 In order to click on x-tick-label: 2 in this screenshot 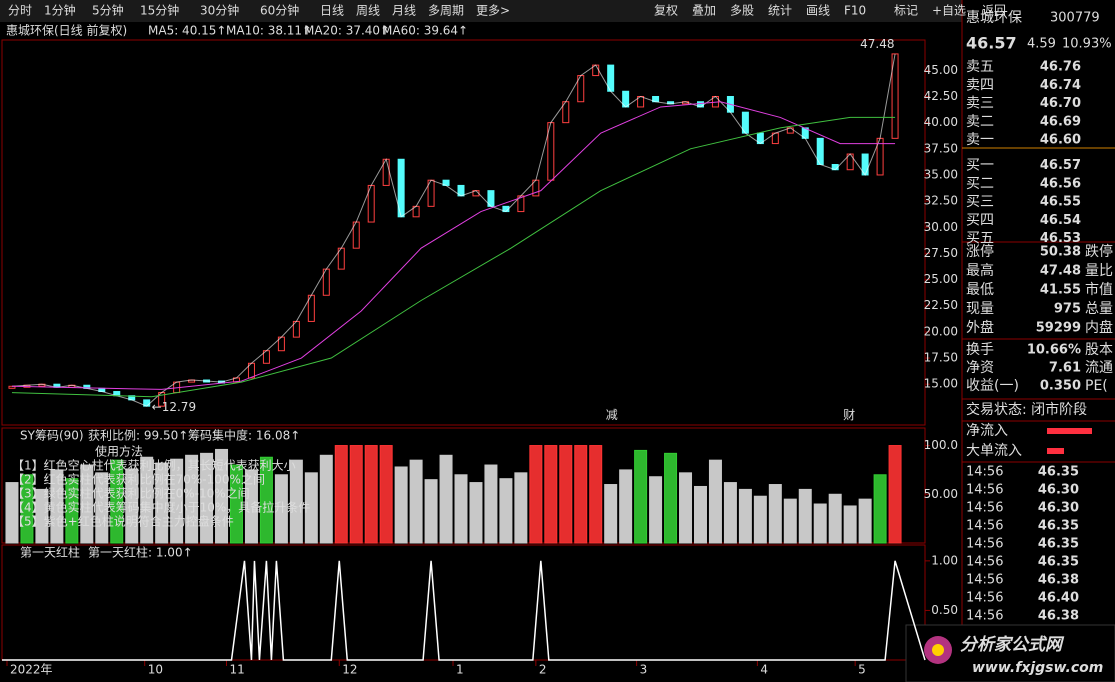, I will do `click(543, 670)`.